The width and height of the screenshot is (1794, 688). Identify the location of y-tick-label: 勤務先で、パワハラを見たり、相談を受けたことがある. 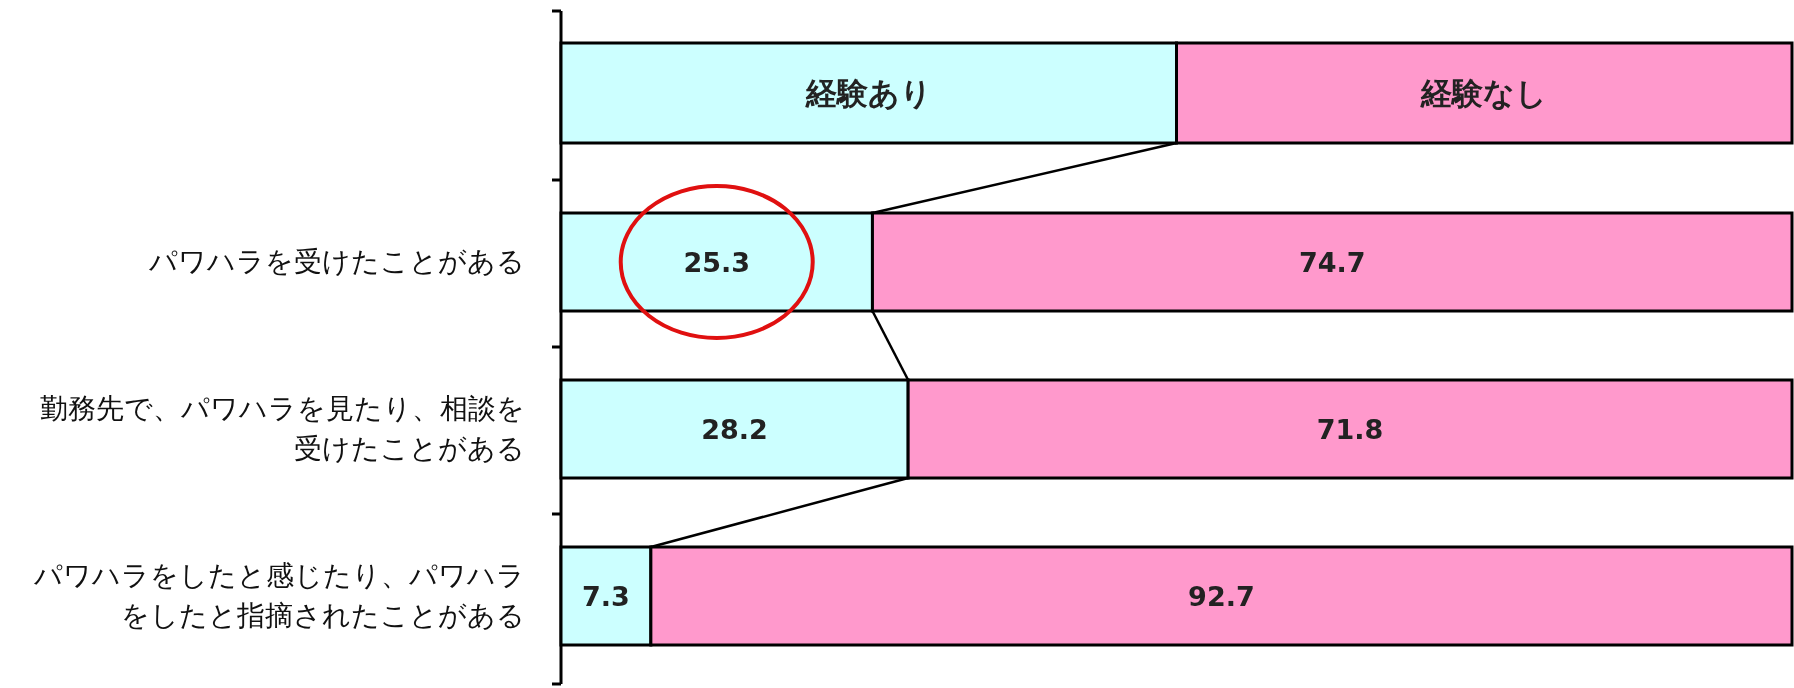
(282, 429).